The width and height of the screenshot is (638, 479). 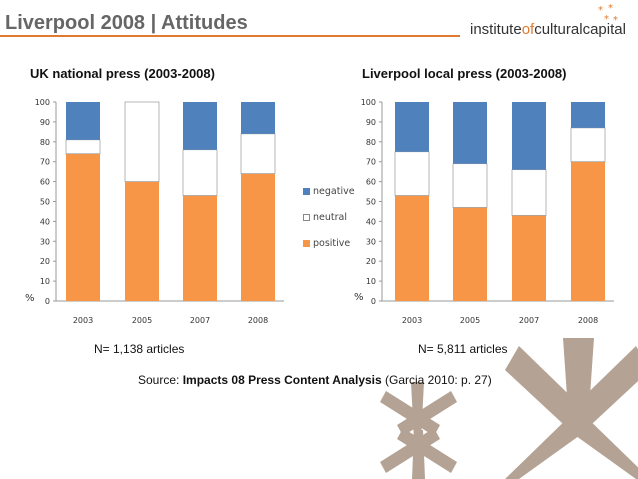 What do you see at coordinates (412, 320) in the screenshot?
I see `chart-2-xtick-label: 2003` at bounding box center [412, 320].